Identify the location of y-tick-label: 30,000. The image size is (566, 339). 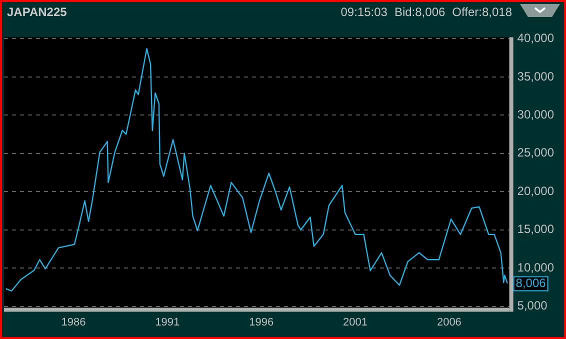
(535, 114).